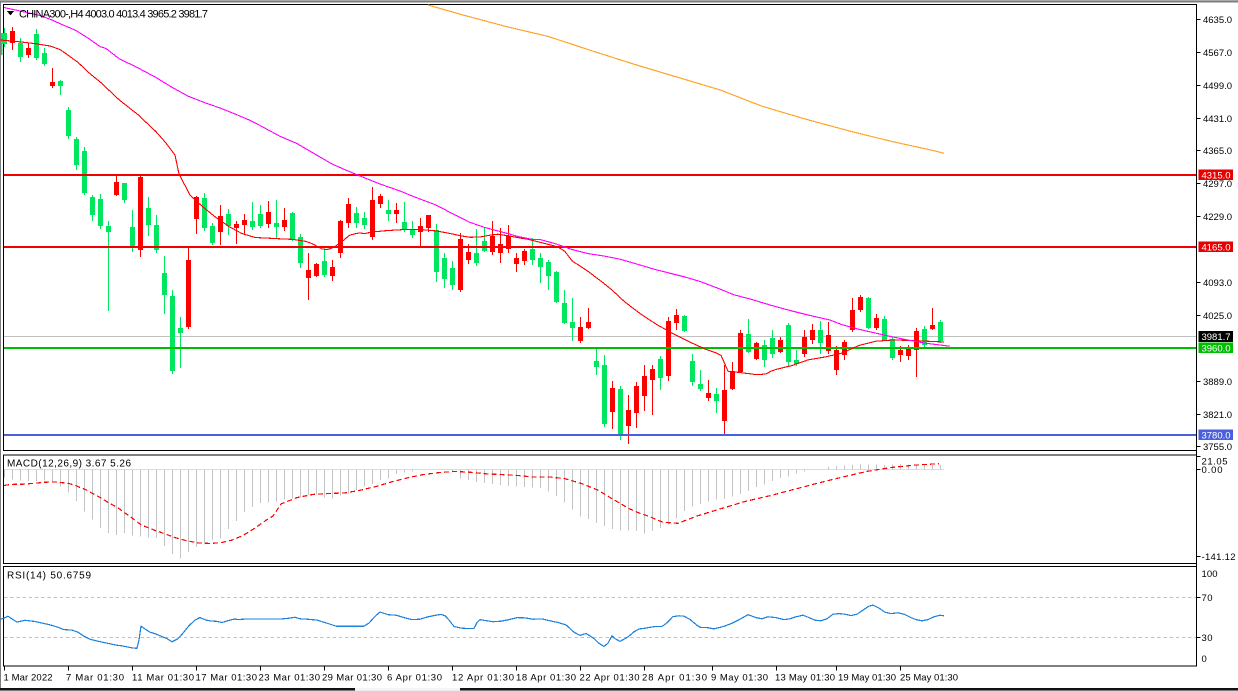 Image resolution: width=1238 pixels, height=691 pixels. What do you see at coordinates (1217, 119) in the screenshot?
I see `svg-text: 4431.0` at bounding box center [1217, 119].